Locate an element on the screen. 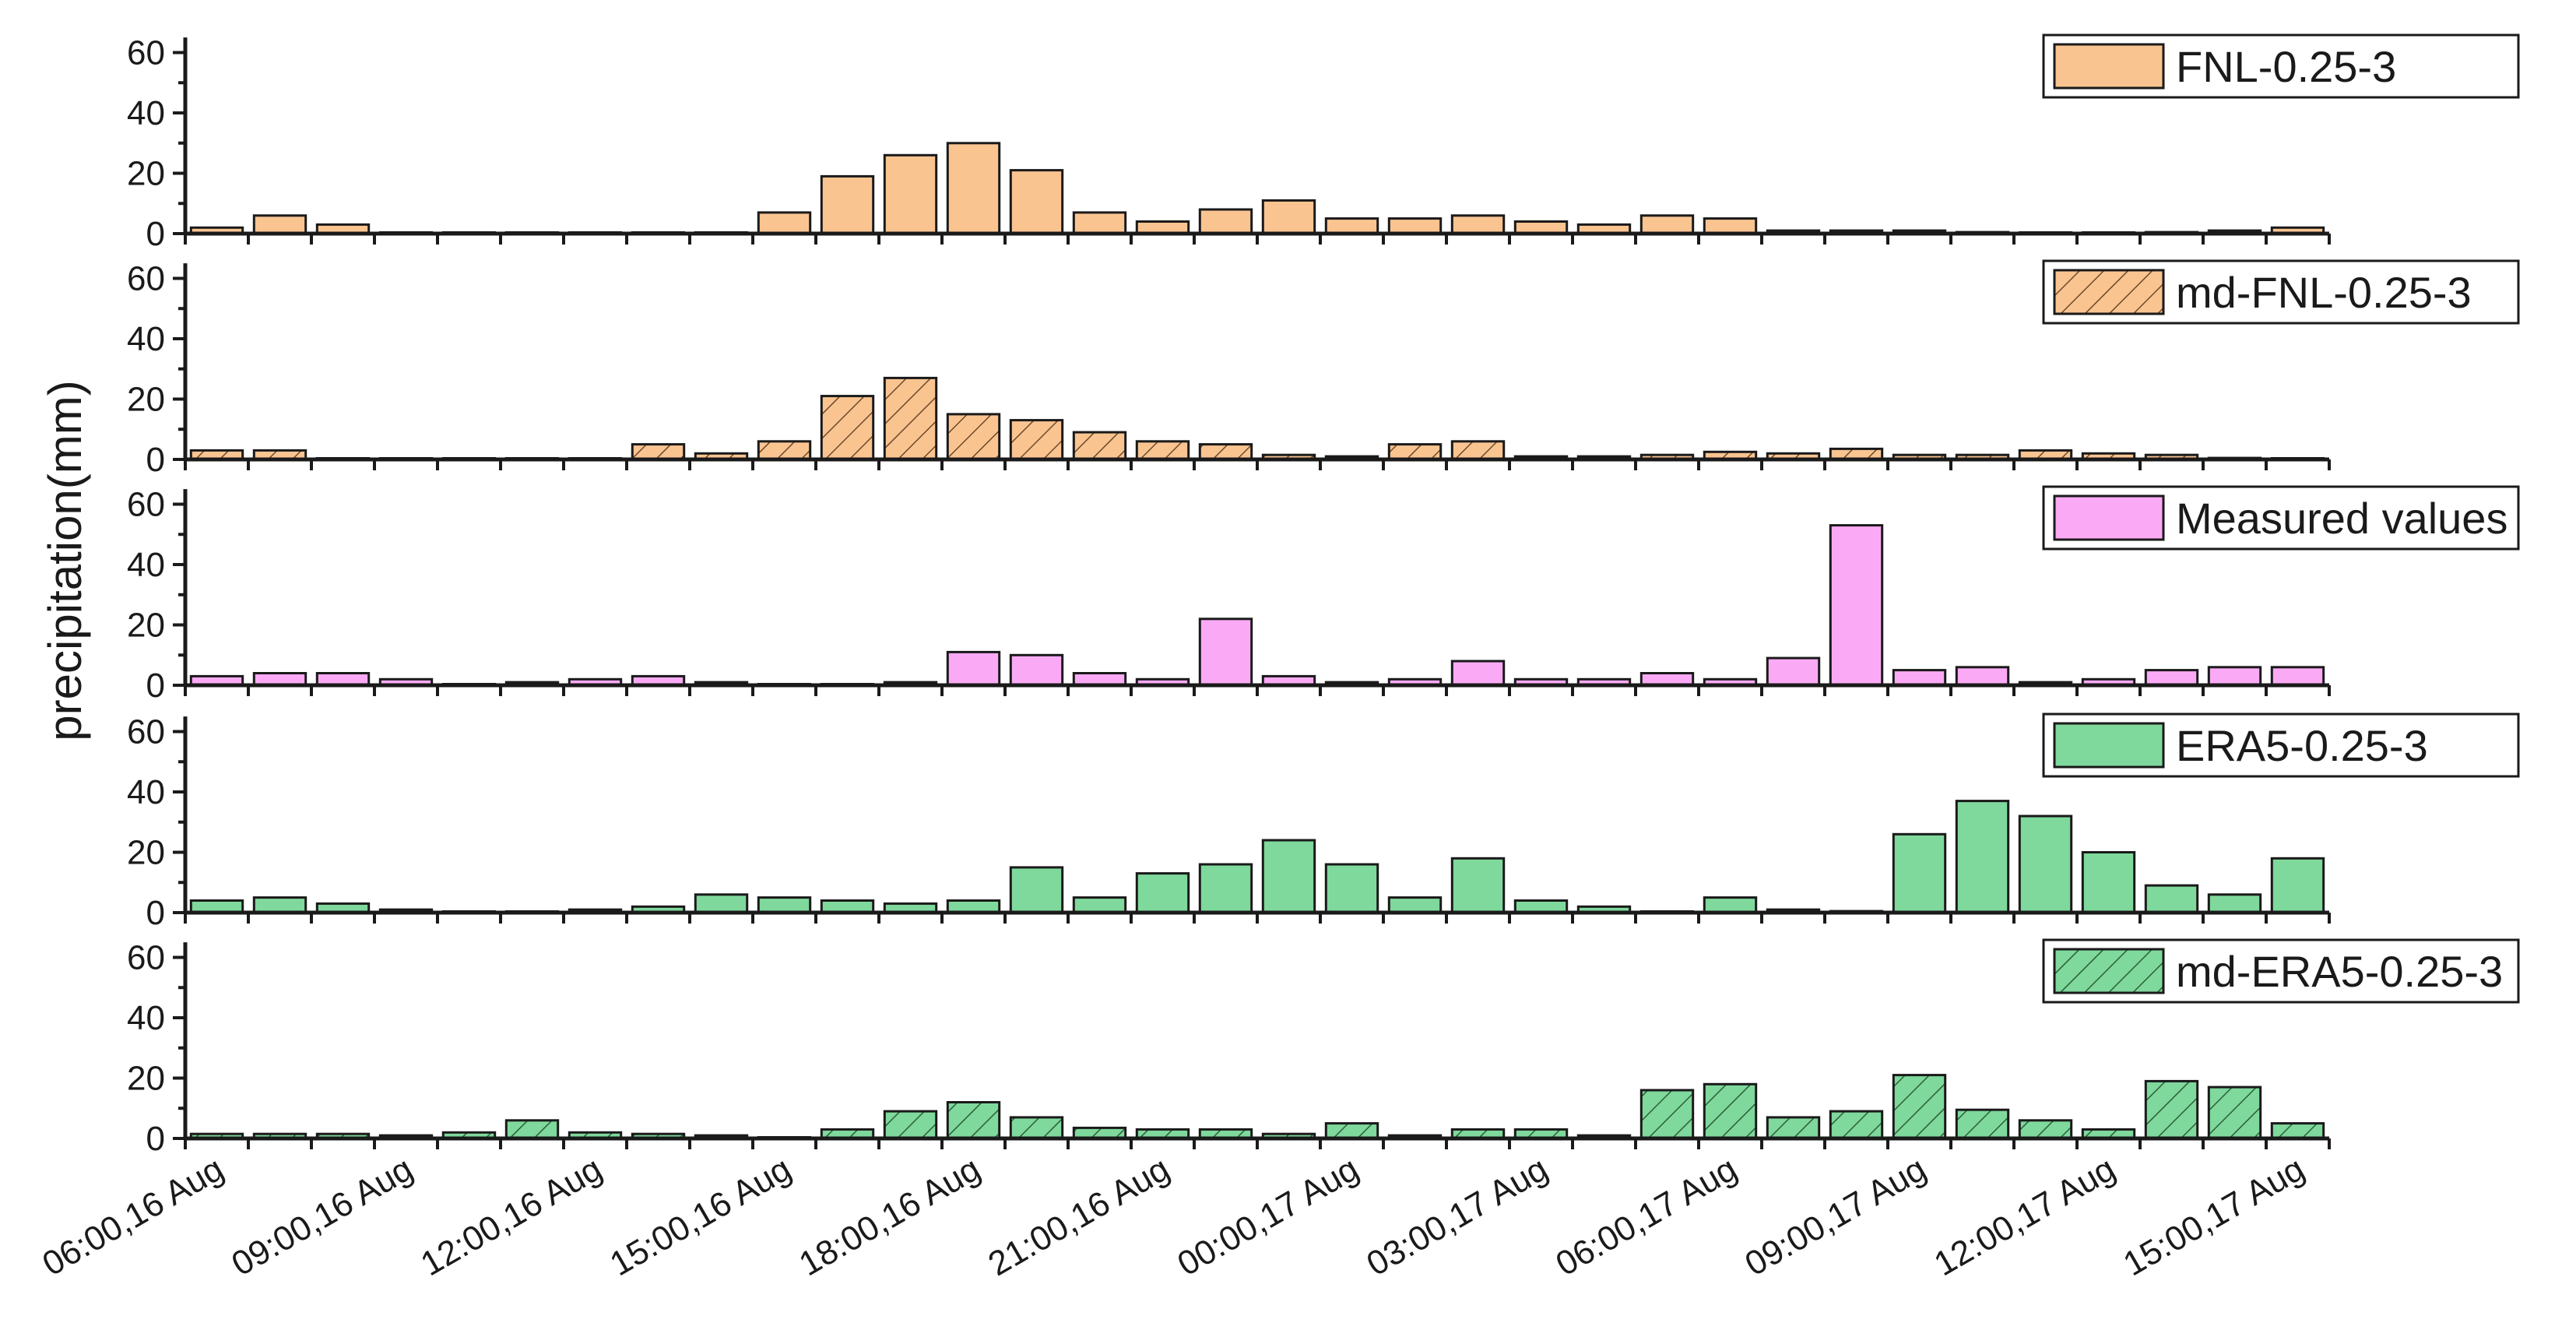 Image resolution: width=2576 pixels, height=1330 pixels. bar-FNL-0.25-3-24 is located at coordinates (1731, 226).